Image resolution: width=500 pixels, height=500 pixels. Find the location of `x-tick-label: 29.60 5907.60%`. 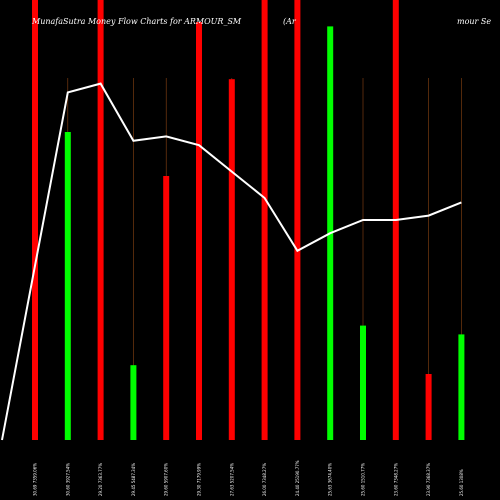

x-tick-label: 29.60 5907.60% is located at coordinates (166, 479).